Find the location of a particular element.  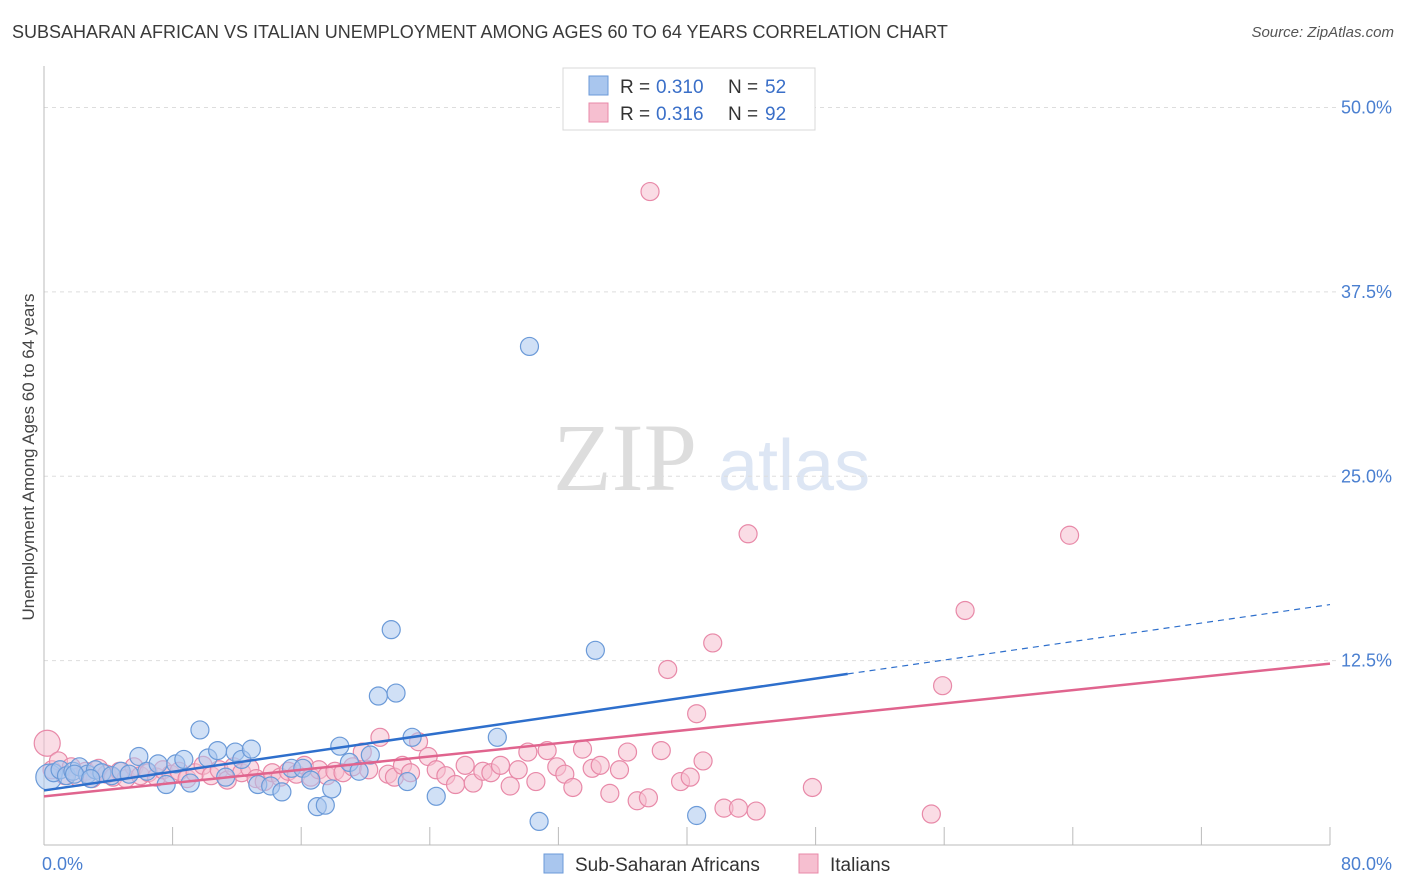

y-tick-labels: 12.5% 25.0% 37.5% 50.0% is located at coordinates (1366, 384).